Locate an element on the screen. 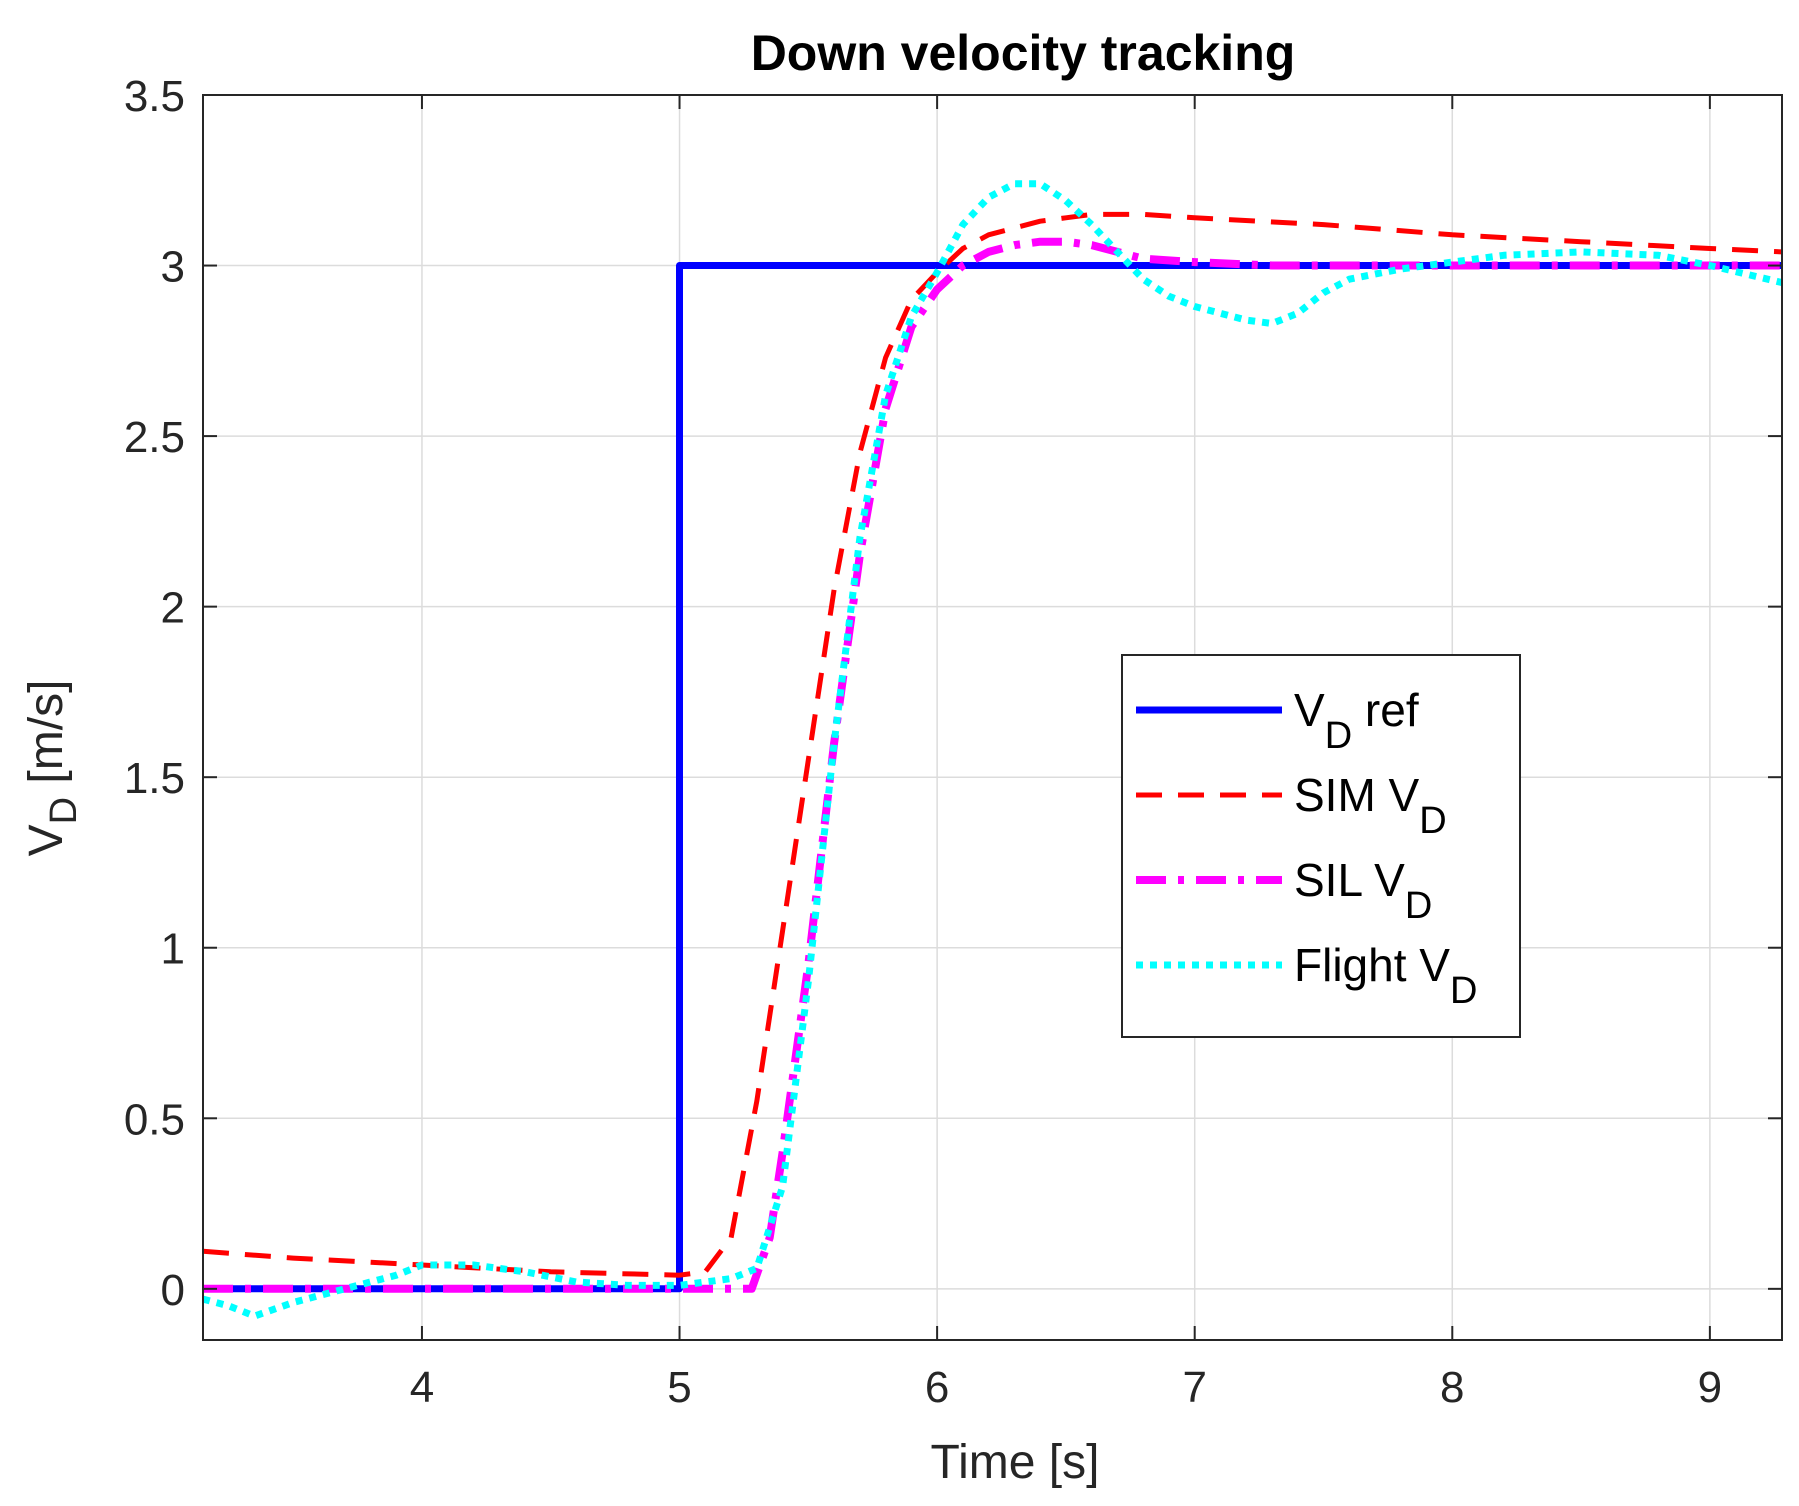 The height and width of the screenshot is (1506, 1799). legend-label: SIL VD is located at coordinates (1363, 890).